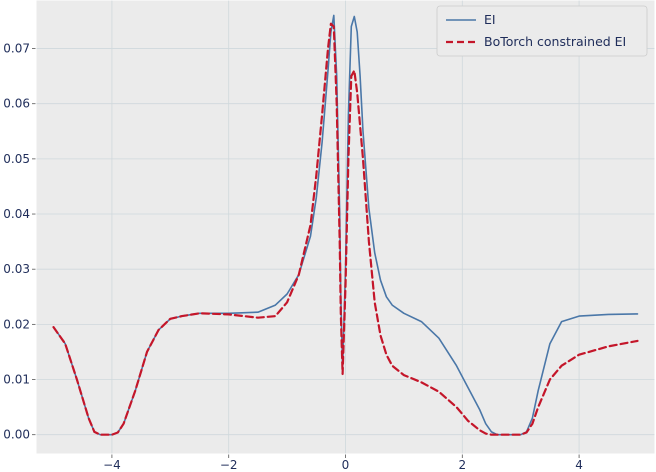  Describe the element at coordinates (16, 380) in the screenshot. I see `y-tick-label: 0.01` at that location.